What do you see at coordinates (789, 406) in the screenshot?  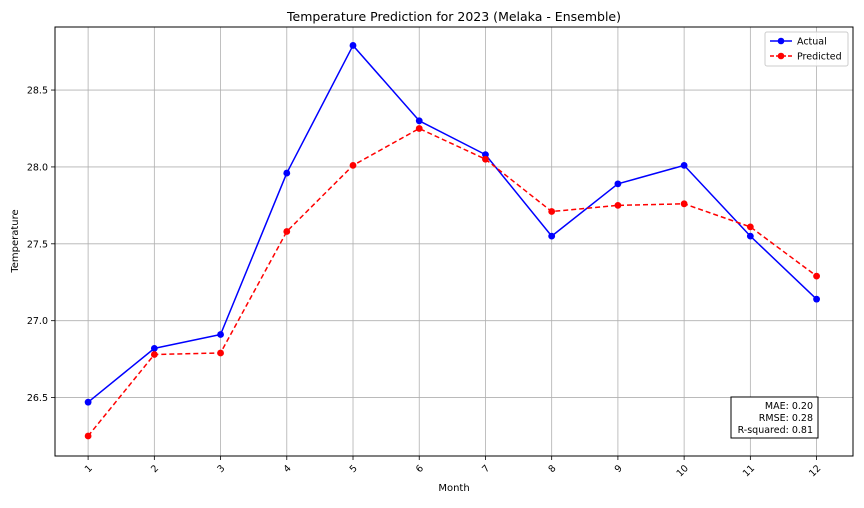 I see `metric-mae: MAE: 0.20` at bounding box center [789, 406].